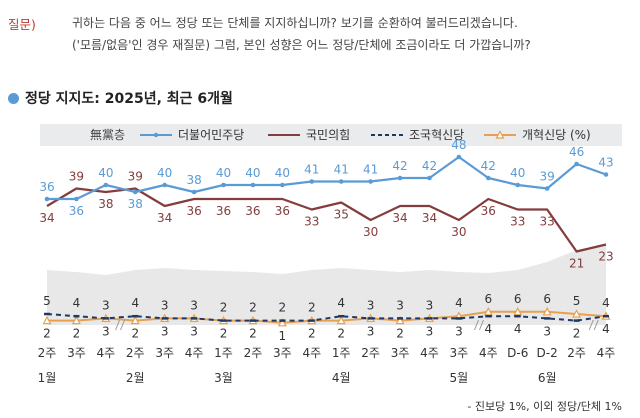  What do you see at coordinates (283, 336) in the screenshot?
I see `reform-data-label: 1` at bounding box center [283, 336].